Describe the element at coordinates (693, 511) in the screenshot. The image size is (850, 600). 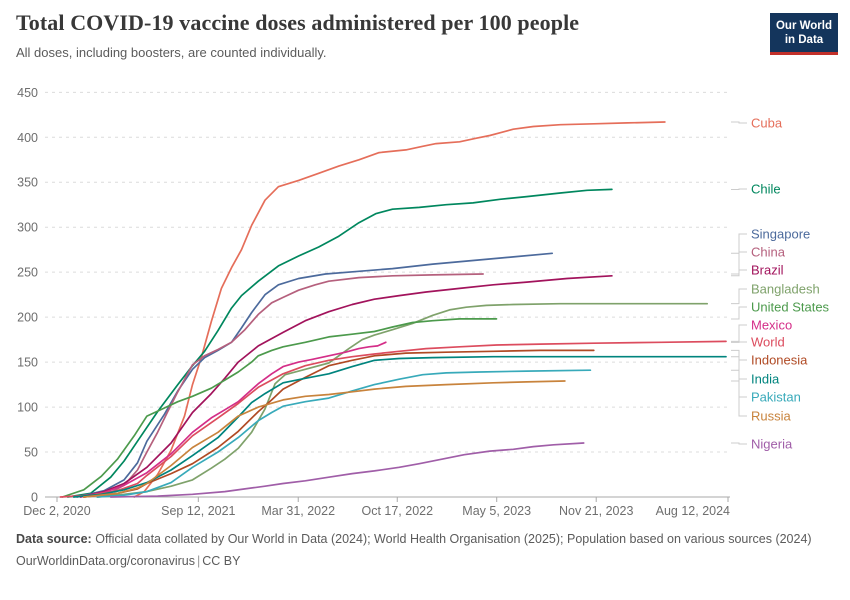
I see `x-tick-label: Aug 12, 2024` at that location.